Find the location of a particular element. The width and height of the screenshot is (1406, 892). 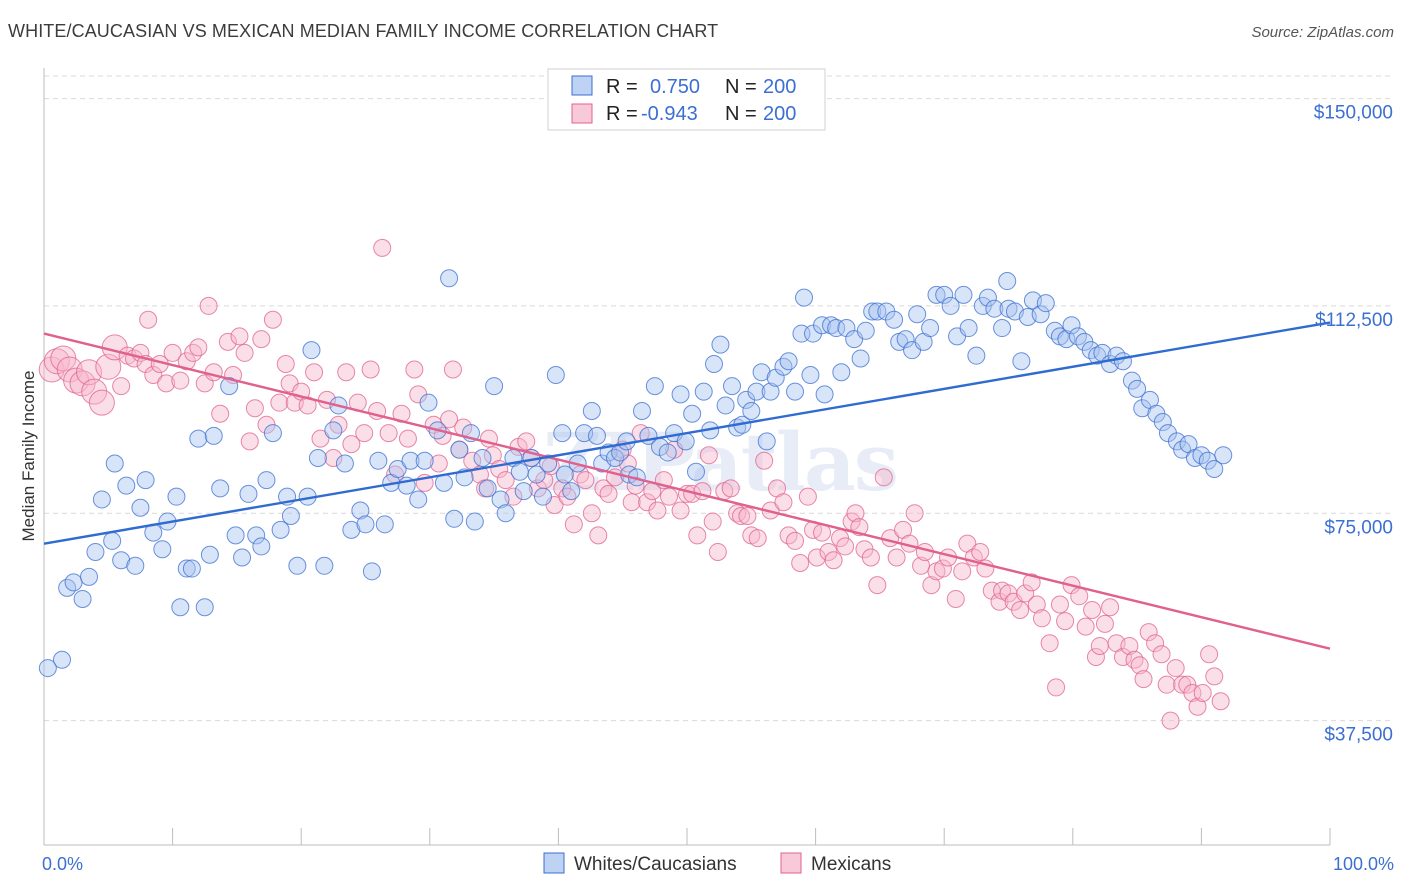

correlation-legend: R = 0.750 N = 200 R = -0.943 N = 200 is located at coordinates (686, 99).